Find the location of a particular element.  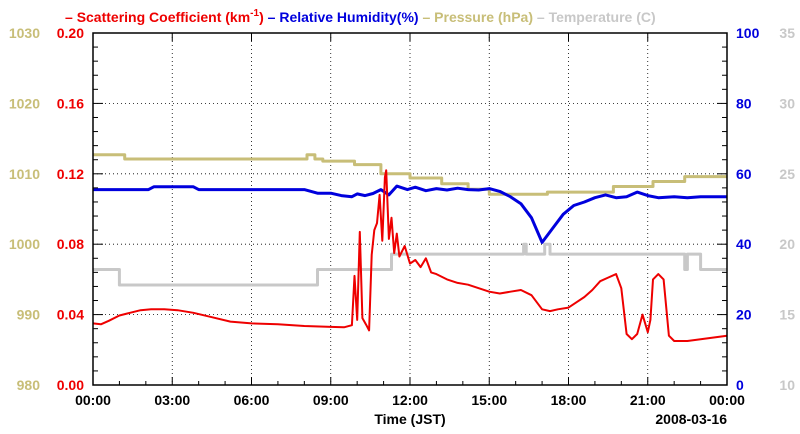

pressure-axis-tick-label: 1000 is located at coordinates (24, 244).